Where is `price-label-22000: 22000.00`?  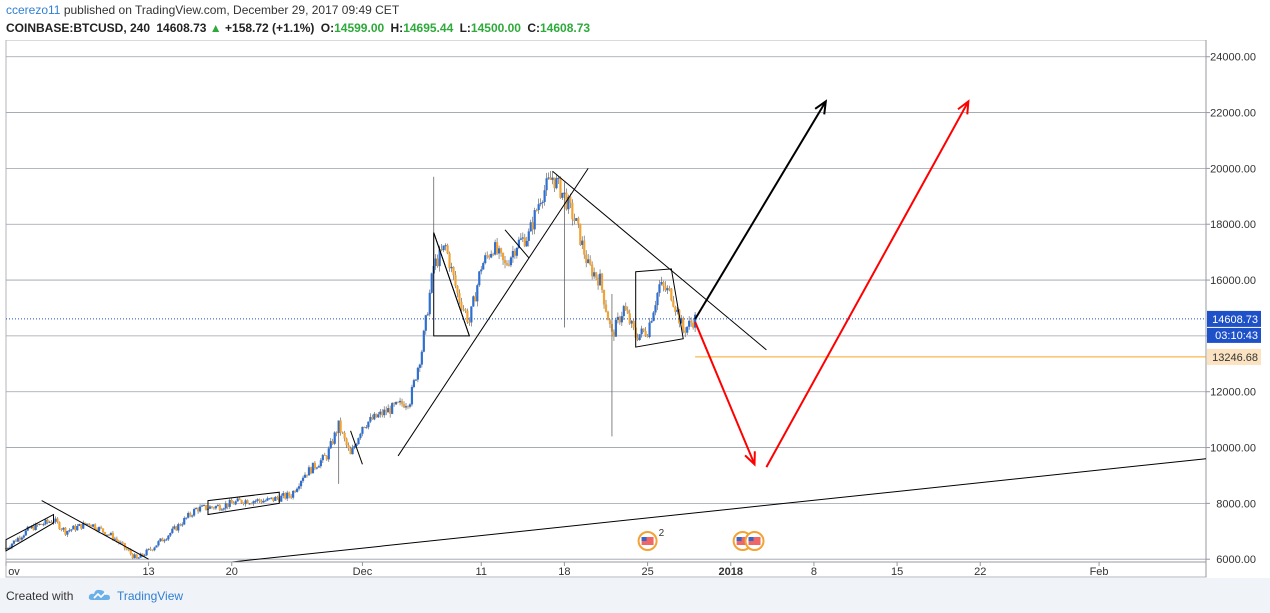
price-label-22000: 22000.00 is located at coordinates (1233, 114).